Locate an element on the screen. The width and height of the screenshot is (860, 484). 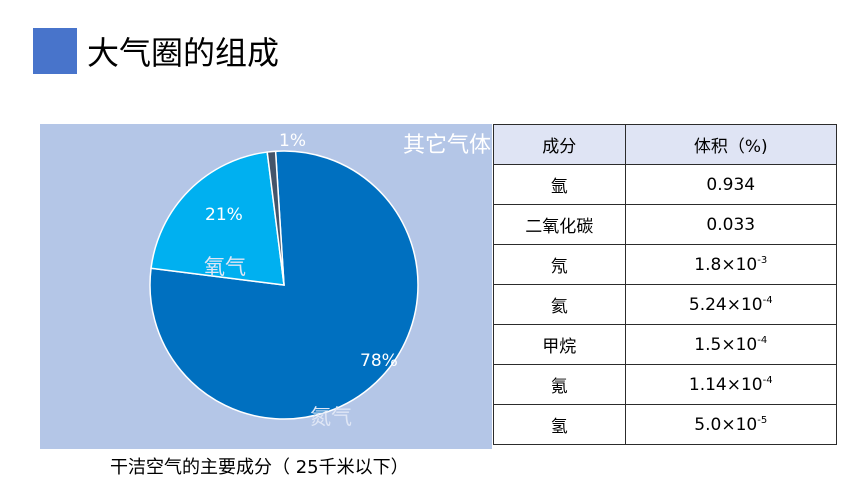
component-name: 甲烷 is located at coordinates (559, 344).